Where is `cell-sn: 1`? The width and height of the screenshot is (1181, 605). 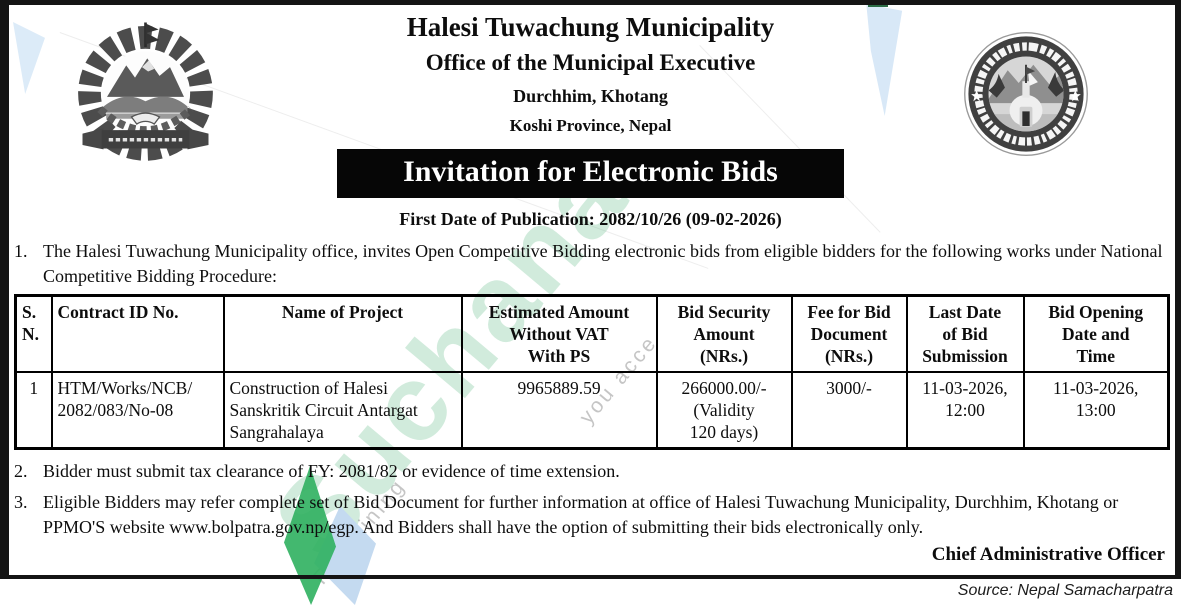
cell-sn: 1 is located at coordinates (33, 410).